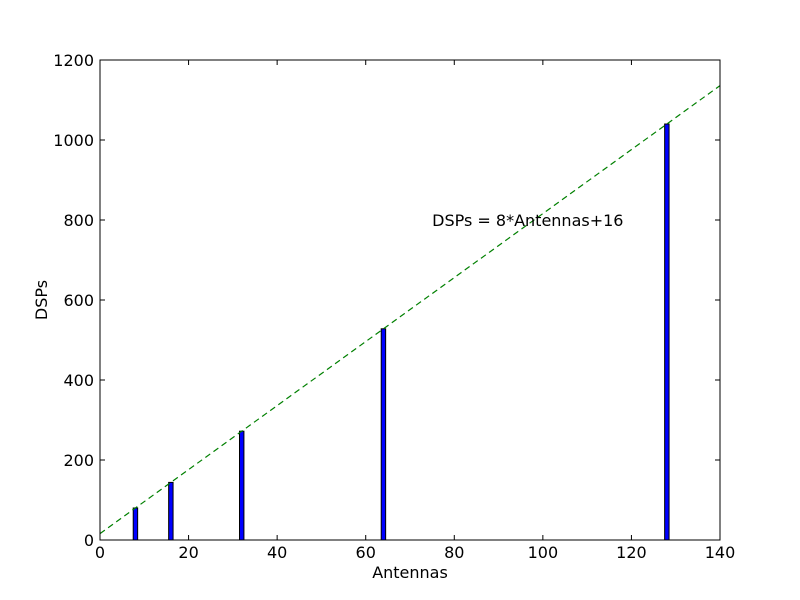 The width and height of the screenshot is (800, 600). What do you see at coordinates (410, 572) in the screenshot?
I see `x-axis-label: Antennas` at bounding box center [410, 572].